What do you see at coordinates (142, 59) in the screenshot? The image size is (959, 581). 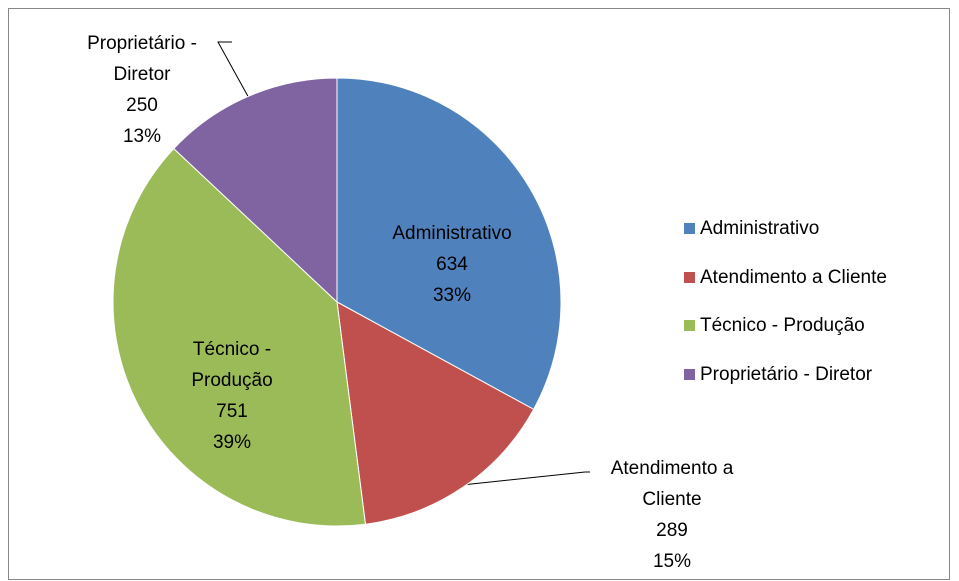 I see `label-category: Proprietário - Diretor` at bounding box center [142, 59].